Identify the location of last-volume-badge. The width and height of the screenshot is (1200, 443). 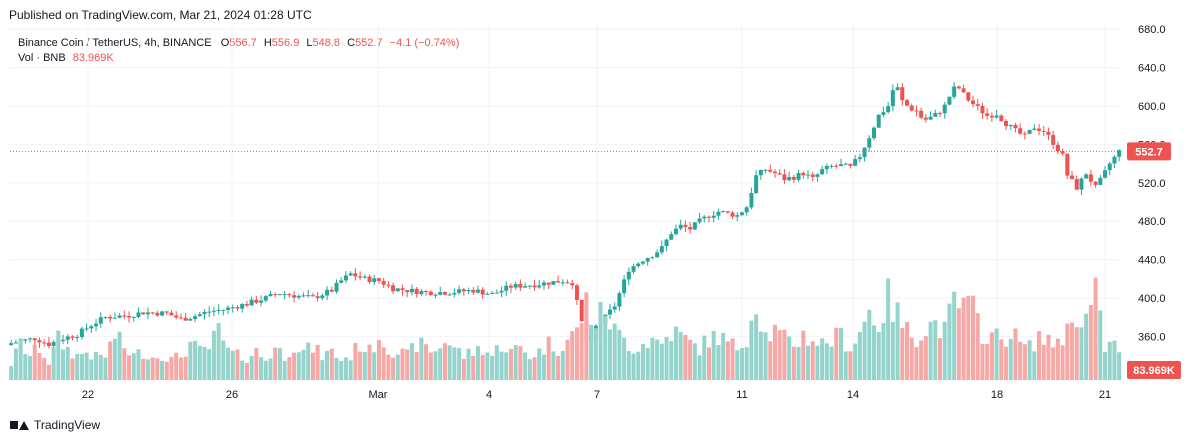
(1154, 370).